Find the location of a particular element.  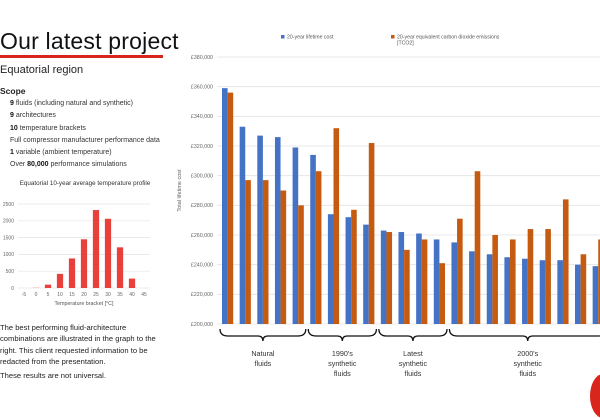

title-underline is located at coordinates (81, 56).